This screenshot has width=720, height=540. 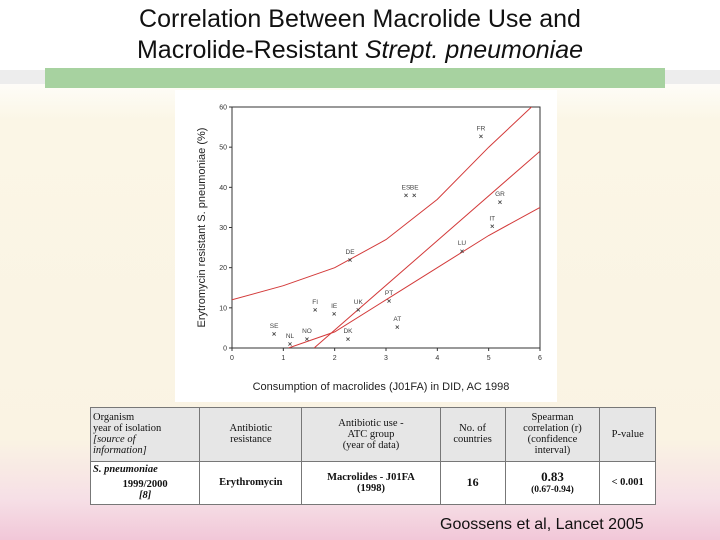 What do you see at coordinates (552, 451) in the screenshot?
I see `cell-line: interval)` at bounding box center [552, 451].